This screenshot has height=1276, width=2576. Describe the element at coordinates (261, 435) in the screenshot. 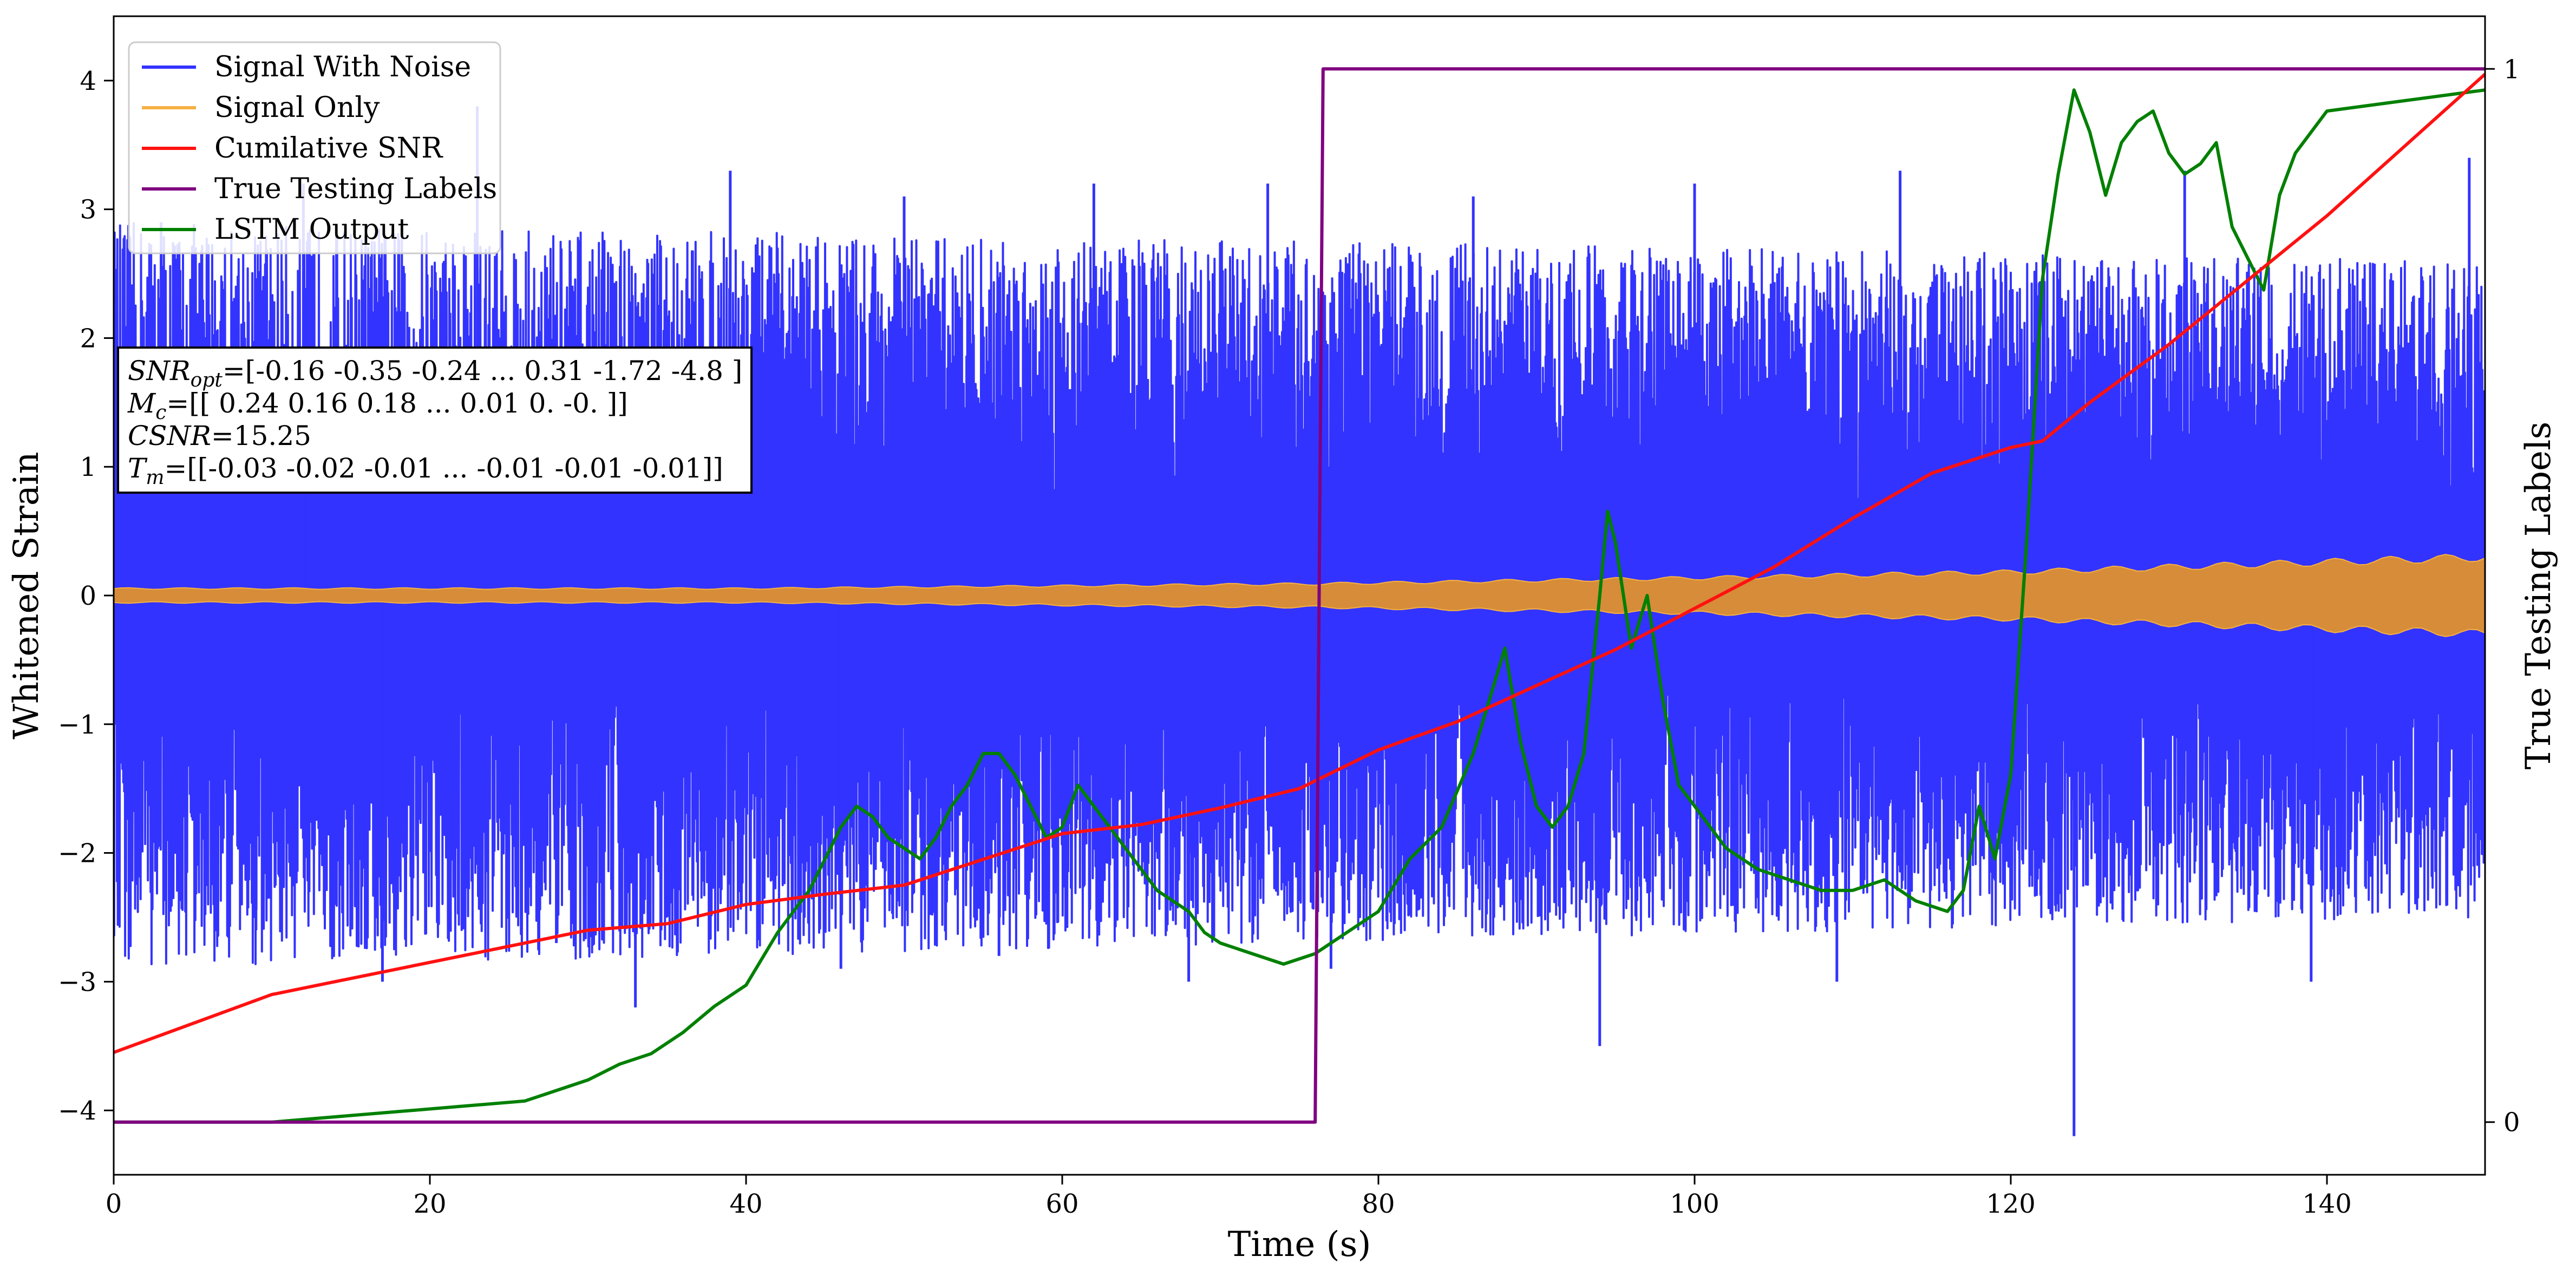

I see `annotation-value: =15.25` at that location.